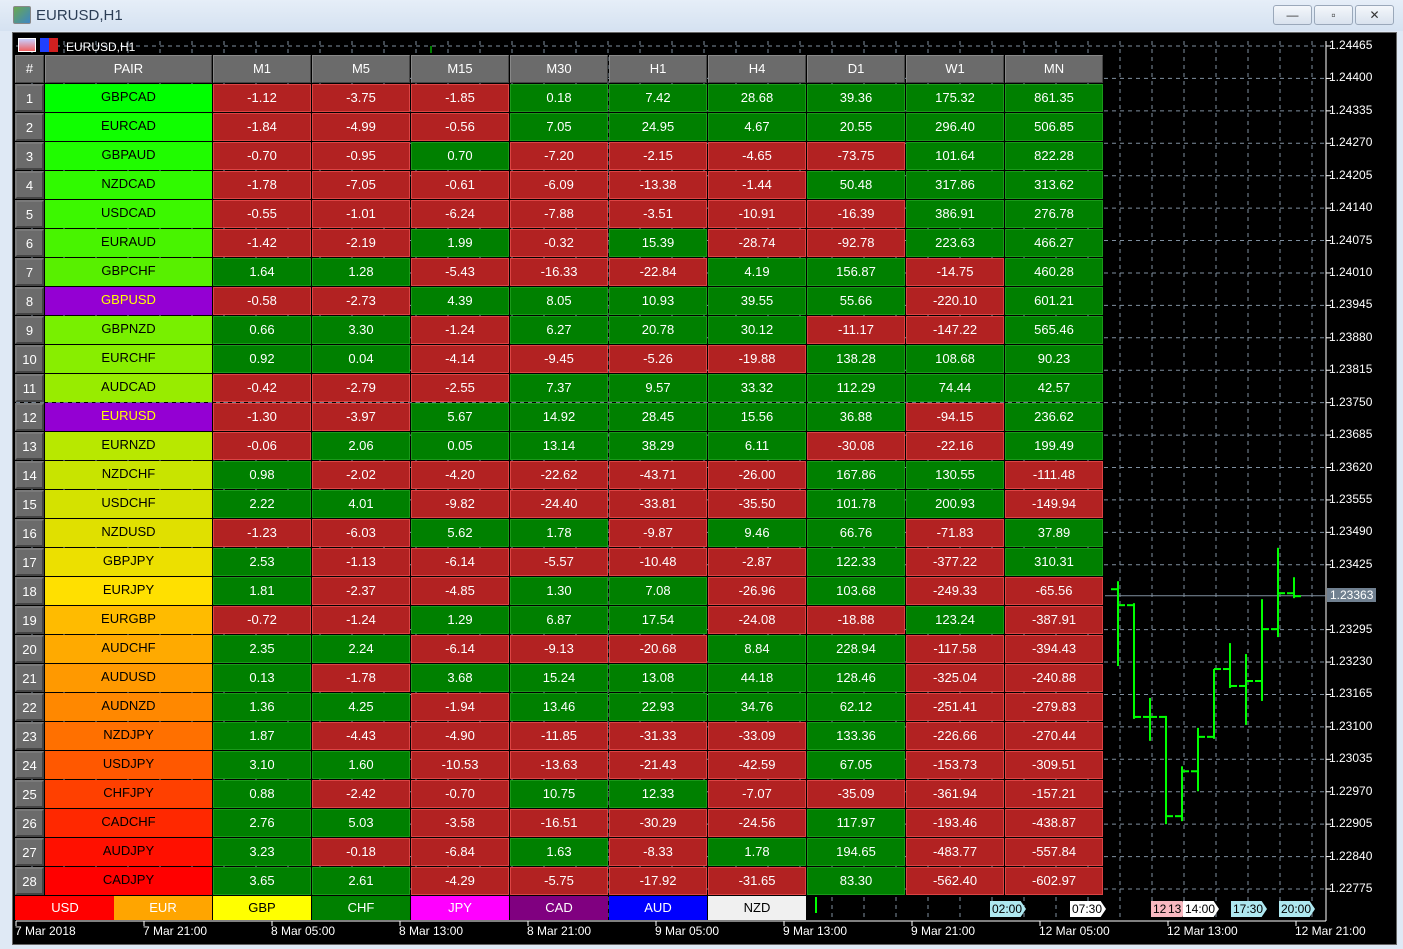 The image size is (1403, 949). Describe the element at coordinates (128, 649) in the screenshot. I see `pair-cell: AUDCHF` at that location.